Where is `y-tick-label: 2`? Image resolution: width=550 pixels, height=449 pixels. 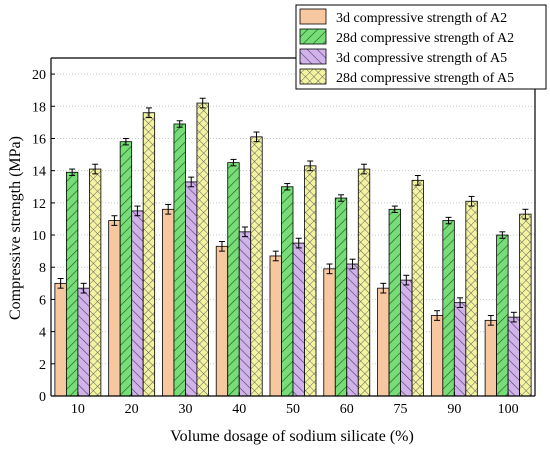 y-tick-label: 2 is located at coordinates (42, 365).